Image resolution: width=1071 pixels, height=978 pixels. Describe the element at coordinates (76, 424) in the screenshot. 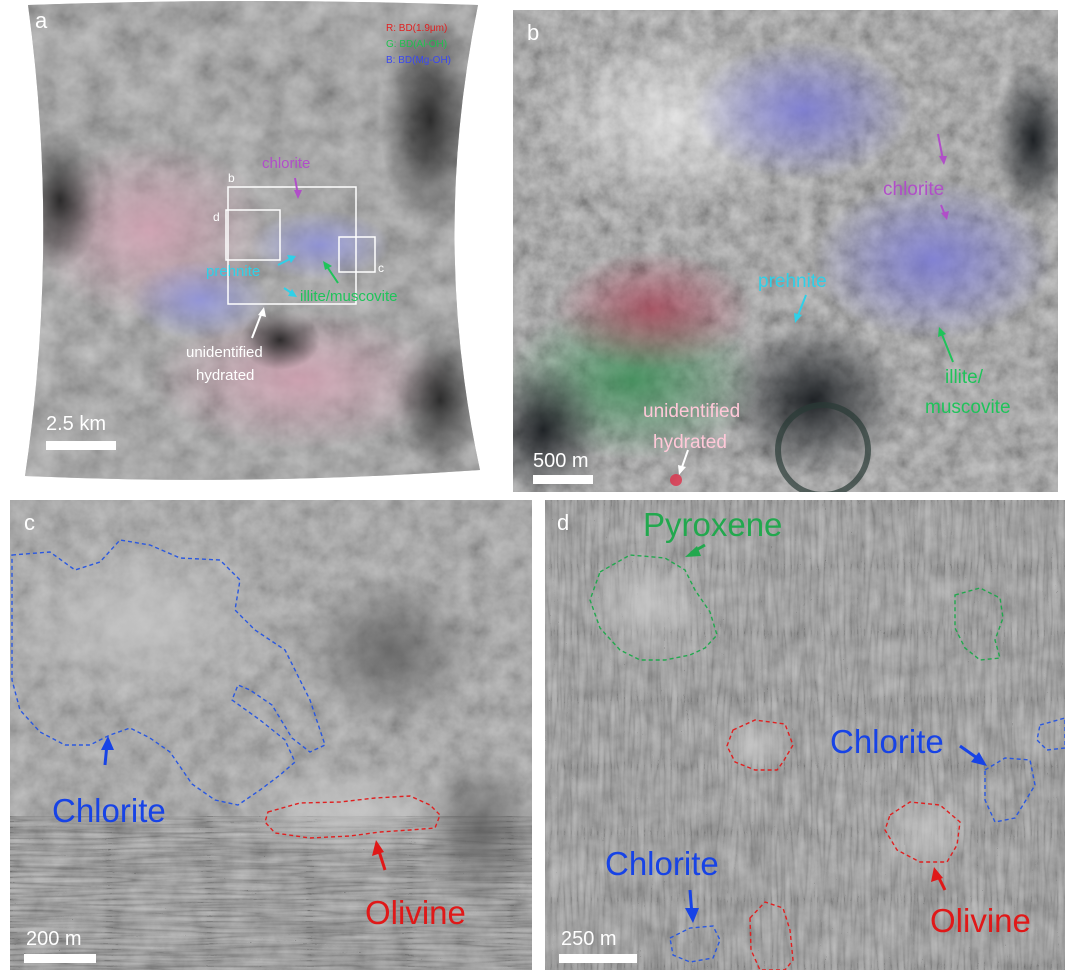

I see `scale-text-a: 2.5 km` at that location.